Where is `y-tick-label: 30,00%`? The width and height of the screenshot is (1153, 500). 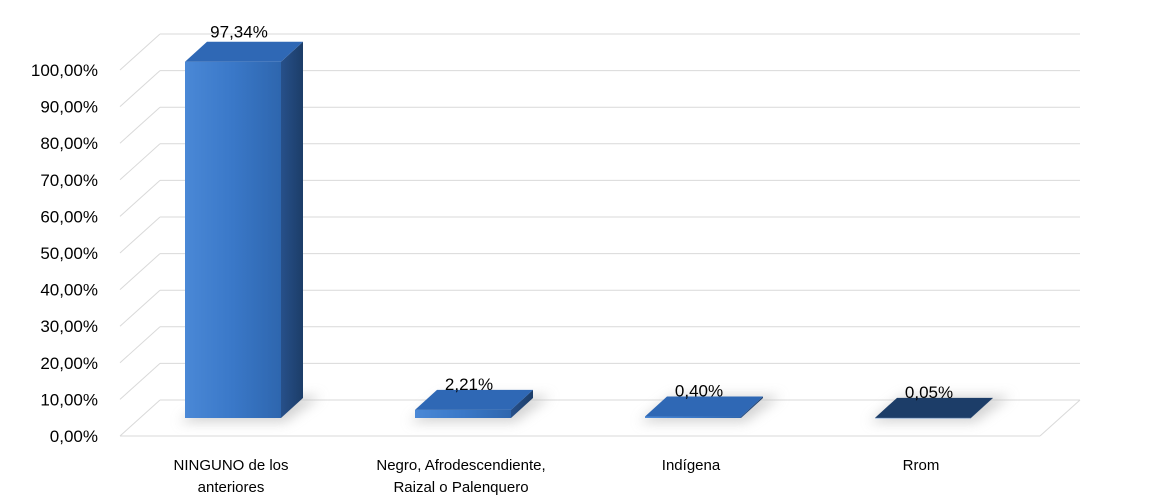
y-tick-label: 30,00% is located at coordinates (69, 326).